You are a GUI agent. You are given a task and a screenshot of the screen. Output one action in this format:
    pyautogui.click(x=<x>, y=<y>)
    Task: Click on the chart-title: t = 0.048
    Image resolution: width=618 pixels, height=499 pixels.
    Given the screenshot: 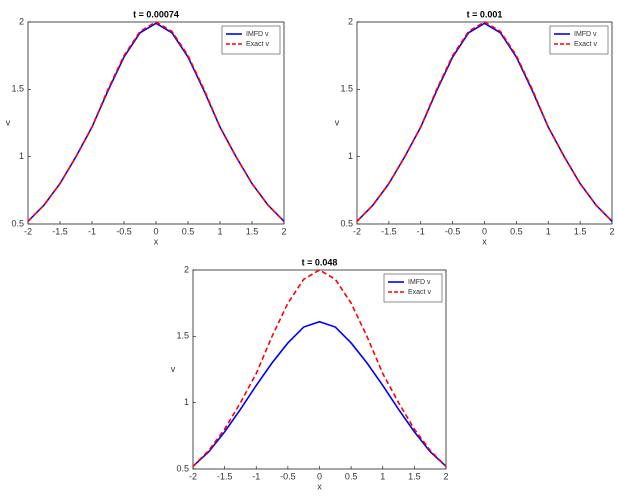 What is the action you would take?
    pyautogui.click(x=320, y=262)
    